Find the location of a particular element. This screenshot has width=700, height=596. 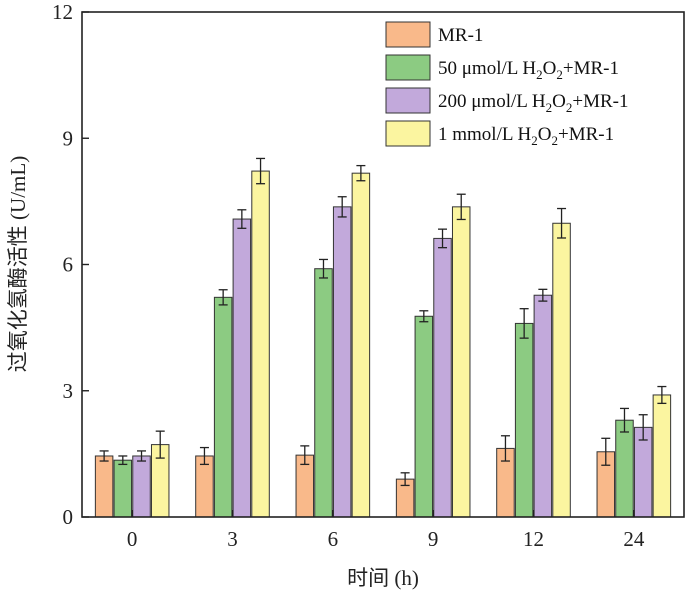

legend-text-part: MR-1 is located at coordinates (460, 35).